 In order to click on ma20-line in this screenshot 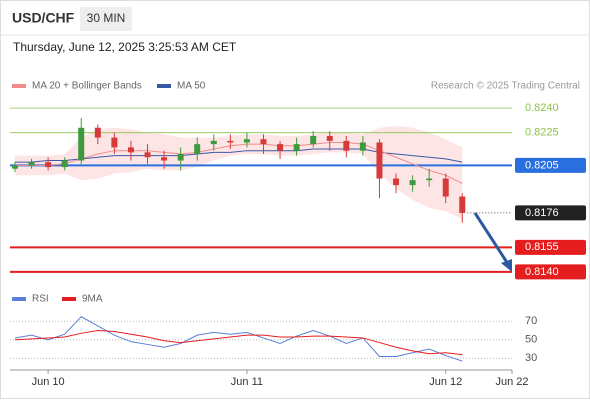, I will do `click(238, 163)`.